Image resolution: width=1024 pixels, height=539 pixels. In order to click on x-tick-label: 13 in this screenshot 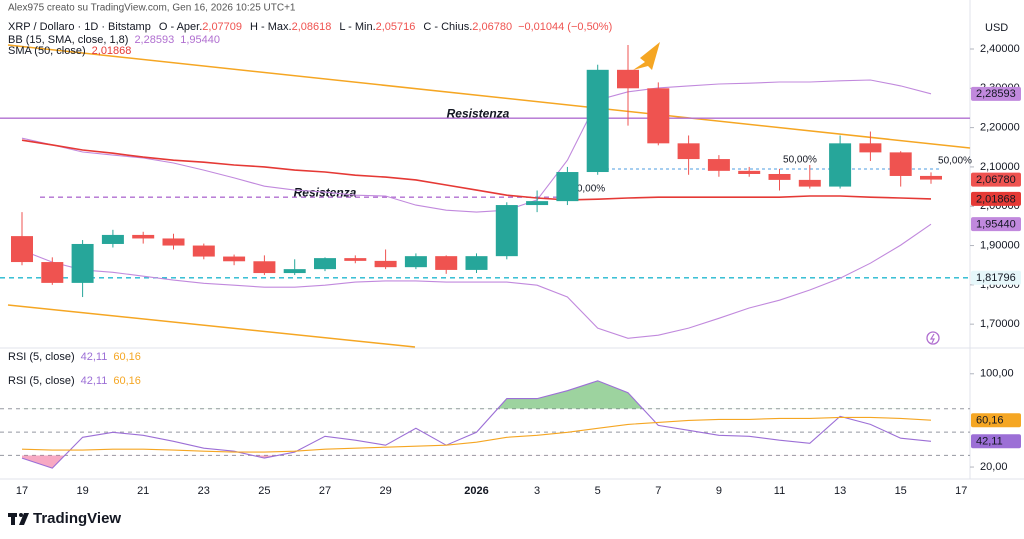, I will do `click(840, 491)`.